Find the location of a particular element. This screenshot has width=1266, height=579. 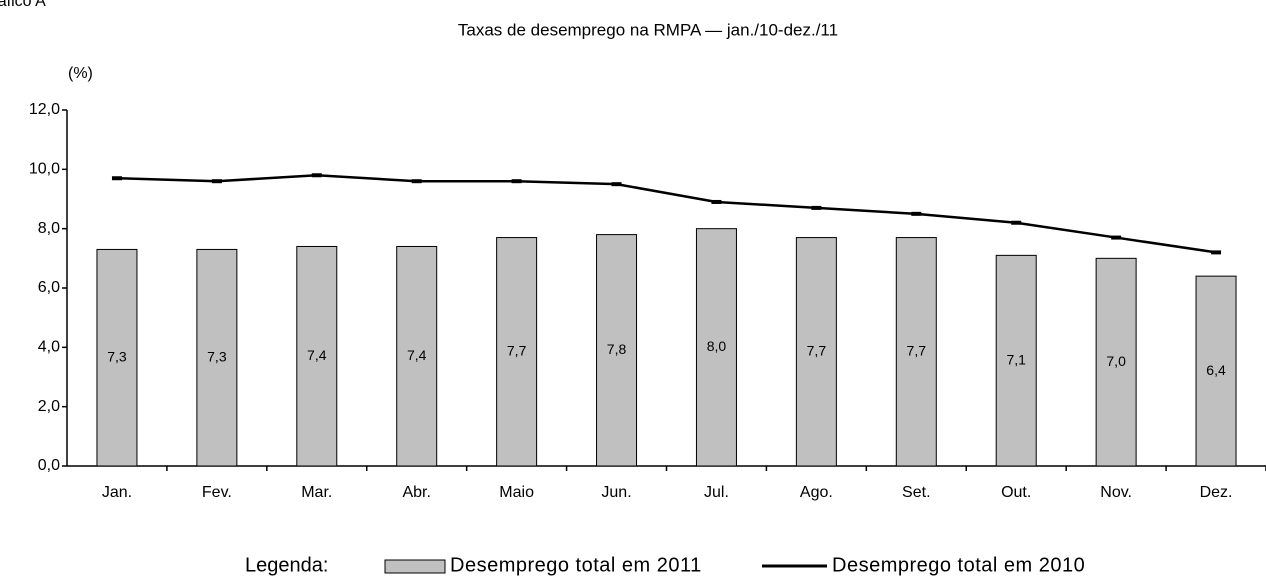

value-label: 6,4 is located at coordinates (1216, 370).